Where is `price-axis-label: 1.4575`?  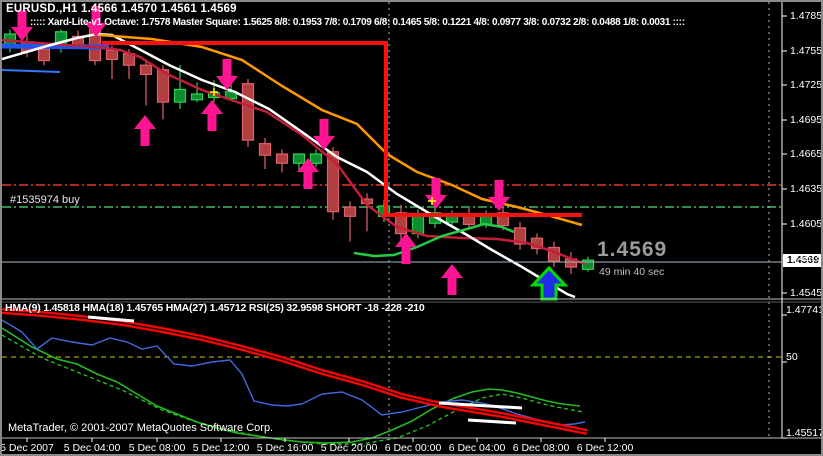
price-axis-label: 1.4575 is located at coordinates (806, 258).